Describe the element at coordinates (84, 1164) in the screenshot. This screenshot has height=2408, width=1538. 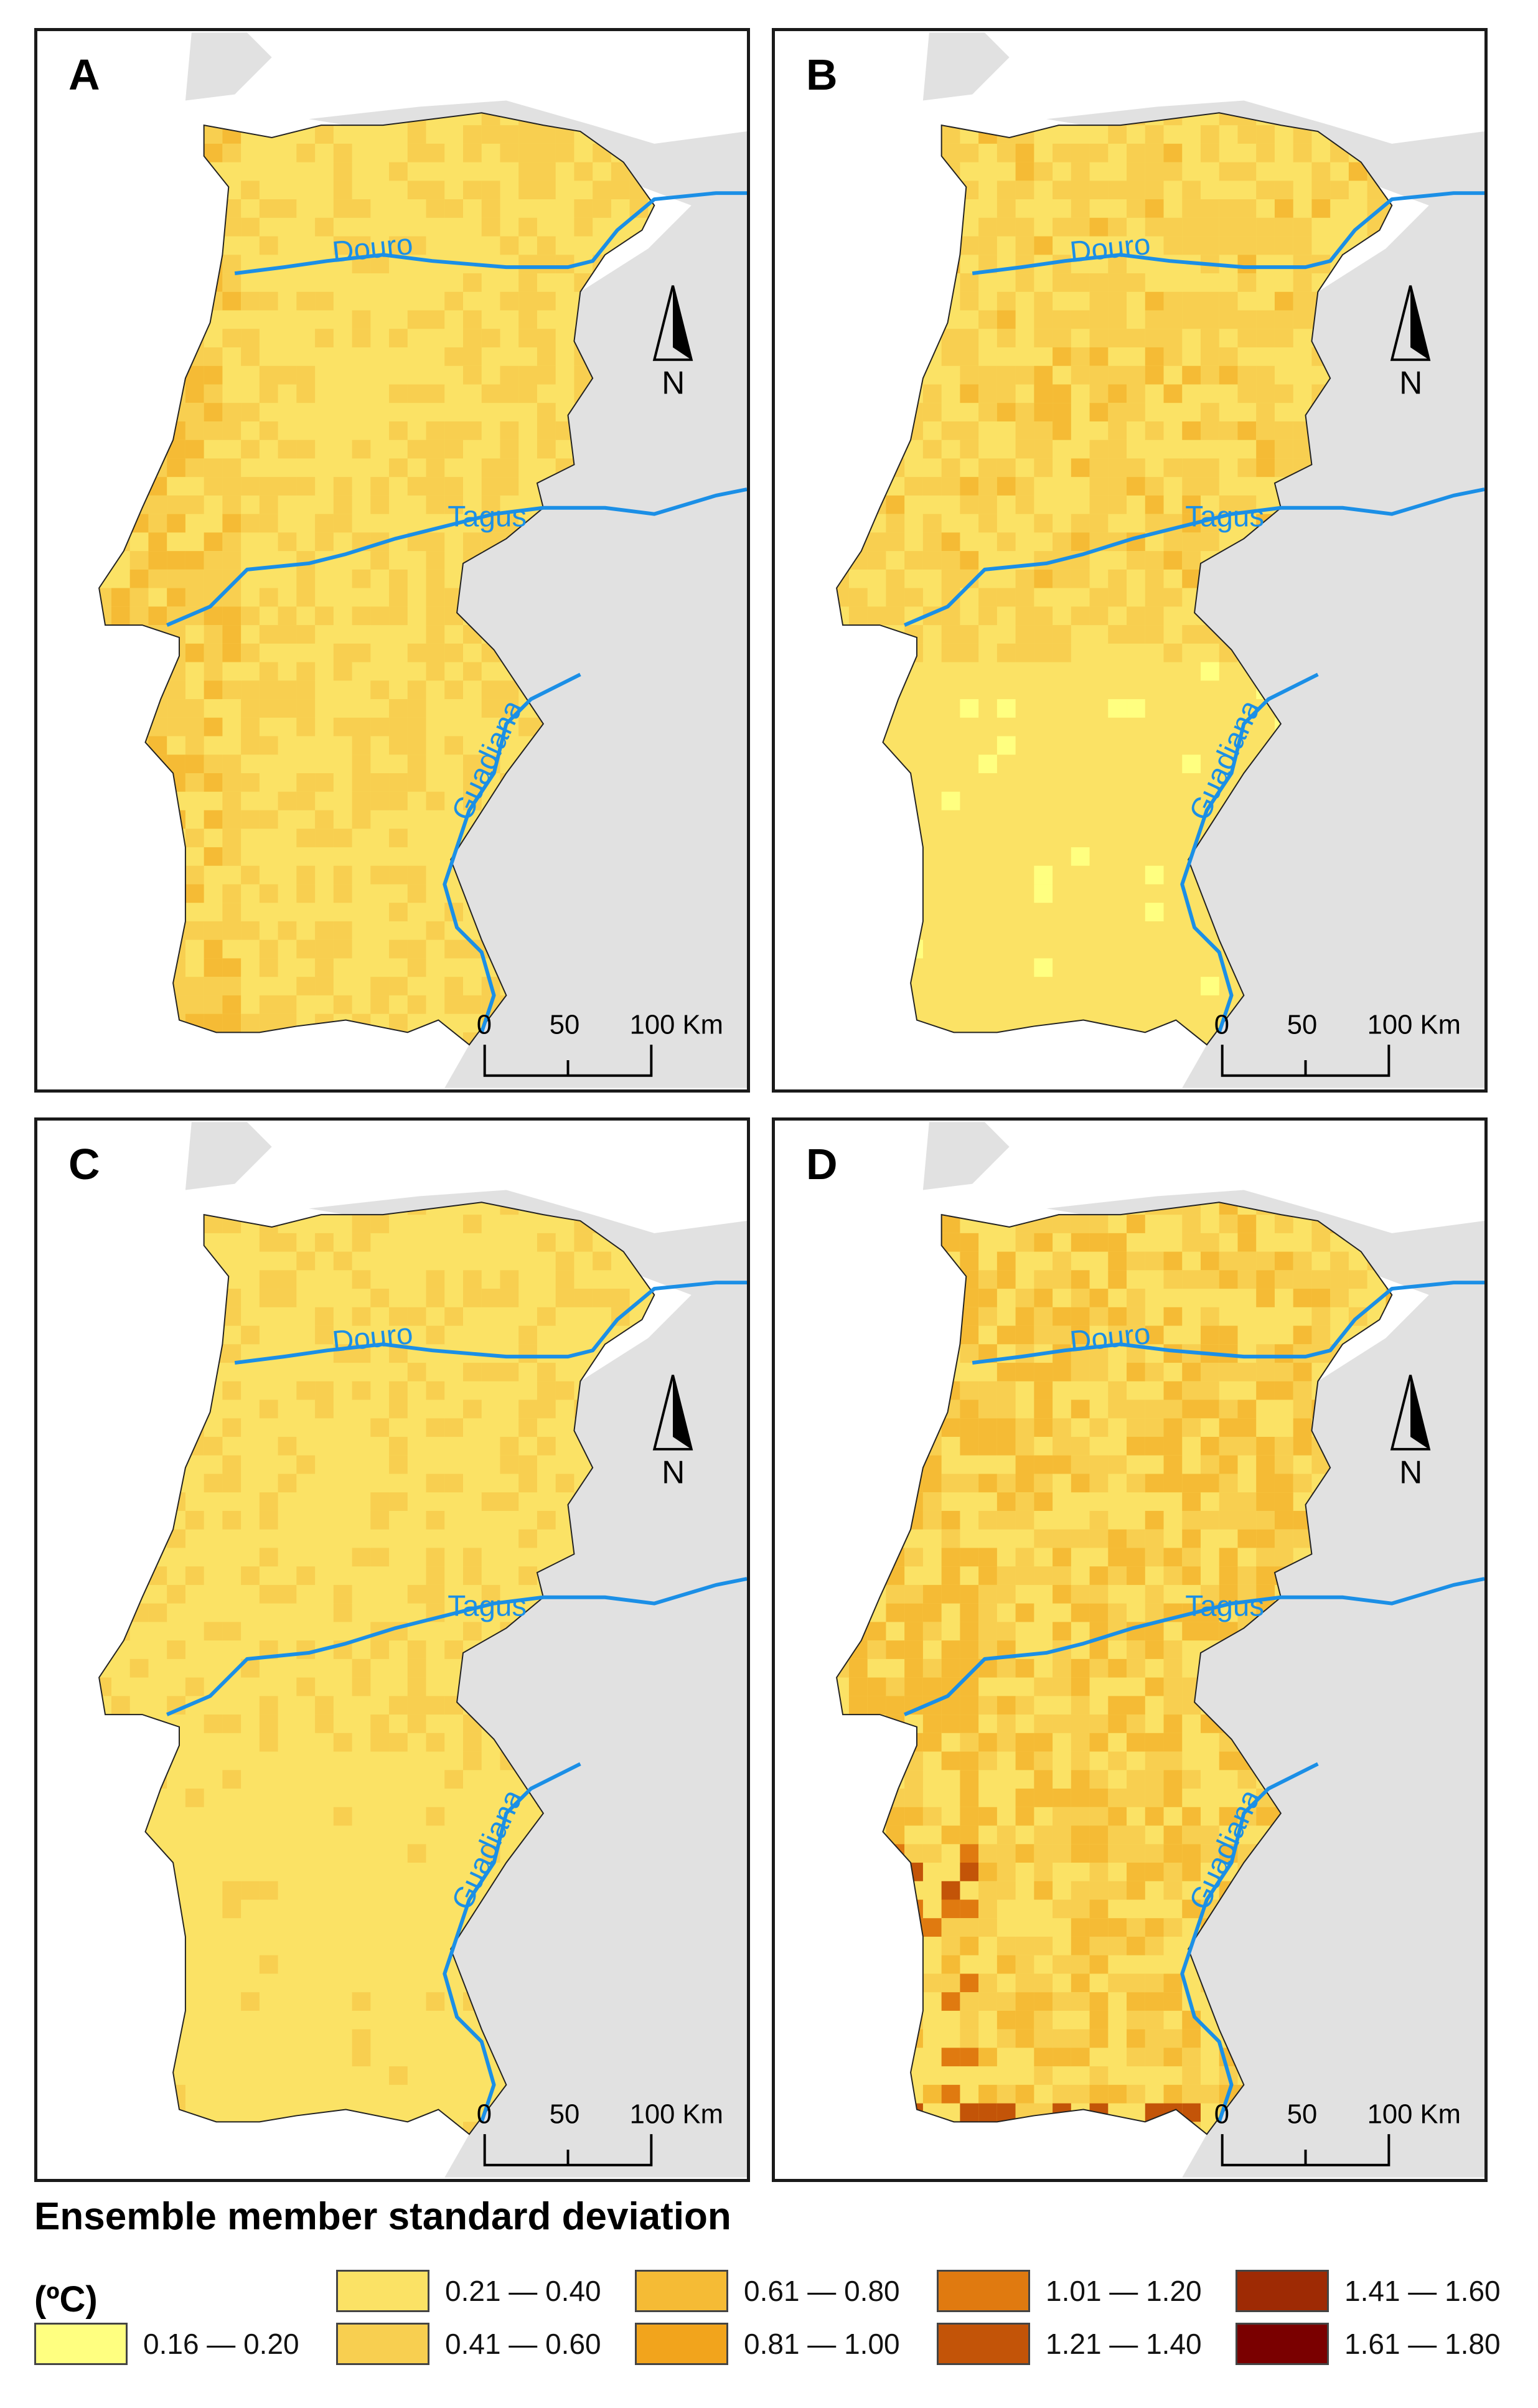
I see `panel-label-c: C` at that location.